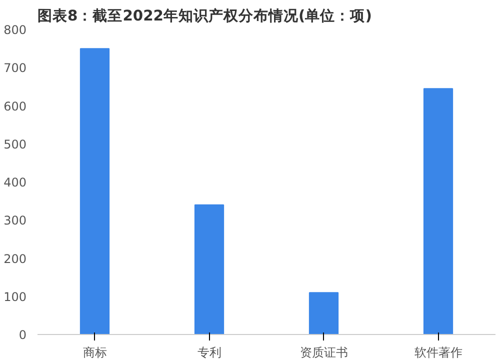 This screenshot has height=362, width=500. What do you see at coordinates (205, 16) in the screenshot?
I see `chart-title: 图表8：截至2022年知识产权分布情况(单位：项)` at bounding box center [205, 16].